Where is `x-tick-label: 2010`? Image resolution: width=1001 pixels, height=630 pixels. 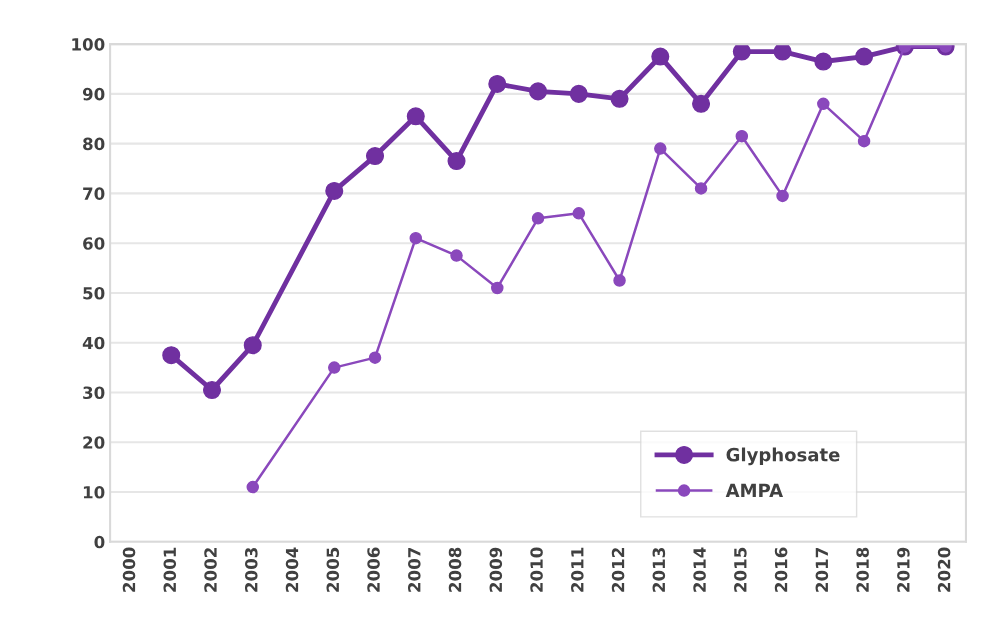 x-tick-label: 2010 is located at coordinates (536, 569).